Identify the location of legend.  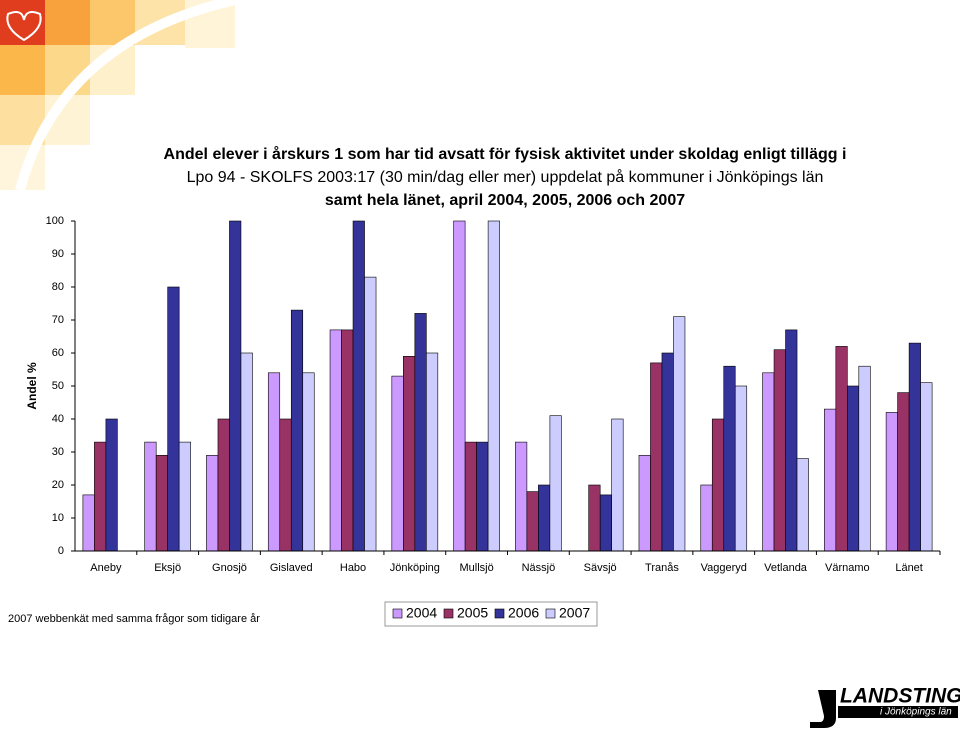
(491, 614).